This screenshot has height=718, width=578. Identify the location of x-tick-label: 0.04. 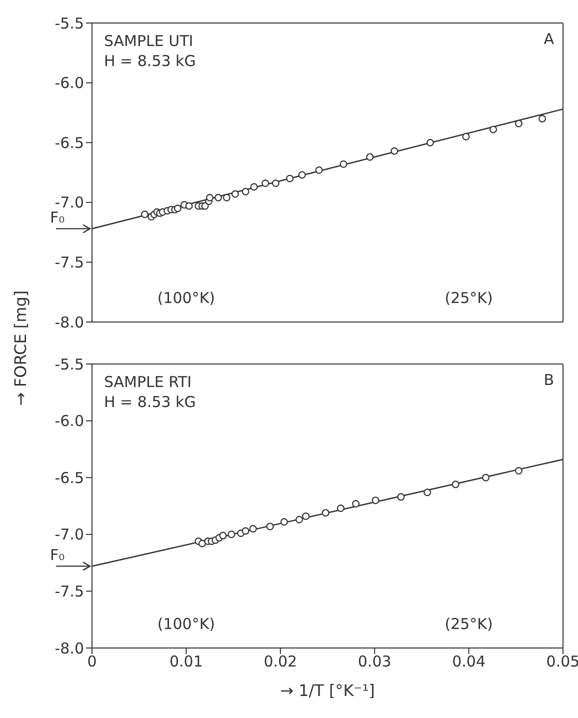
(469, 661).